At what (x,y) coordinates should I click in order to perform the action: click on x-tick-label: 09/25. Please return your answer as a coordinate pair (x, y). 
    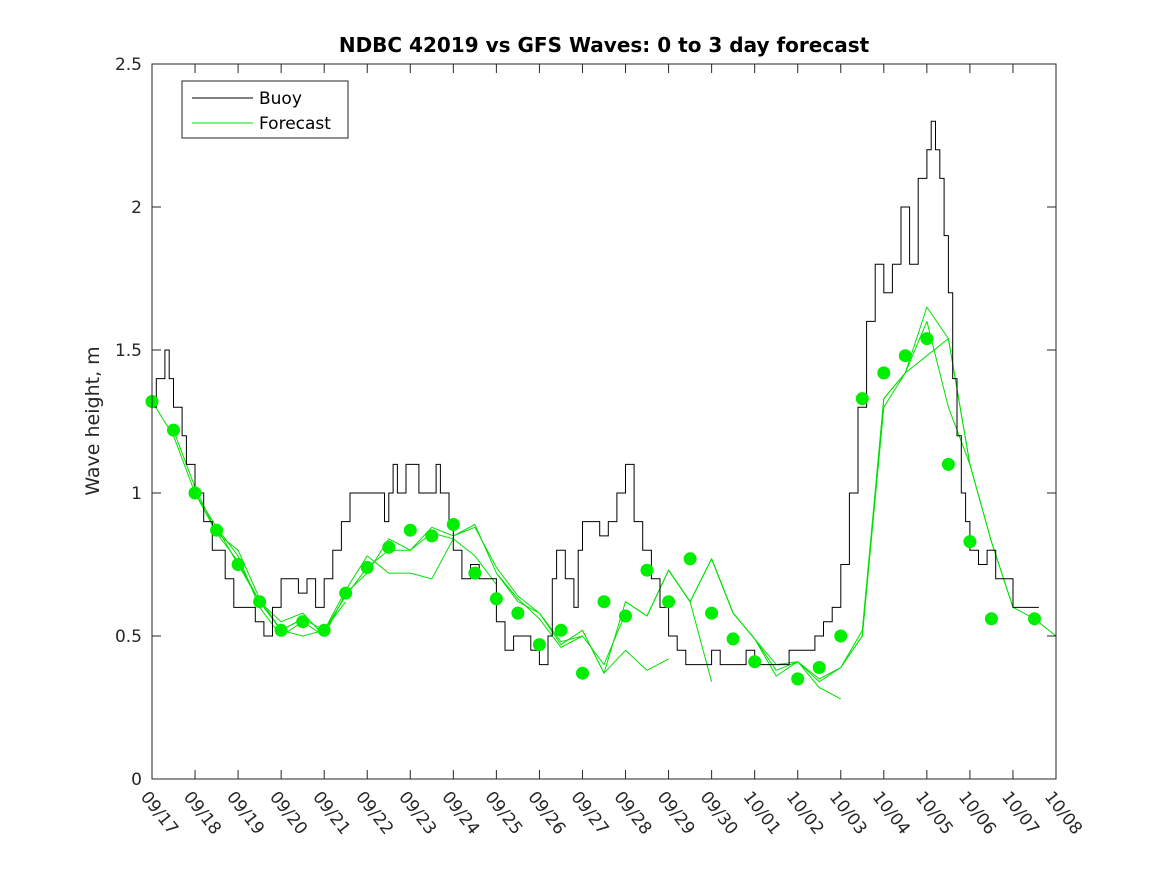
    Looking at the image, I should click on (503, 813).